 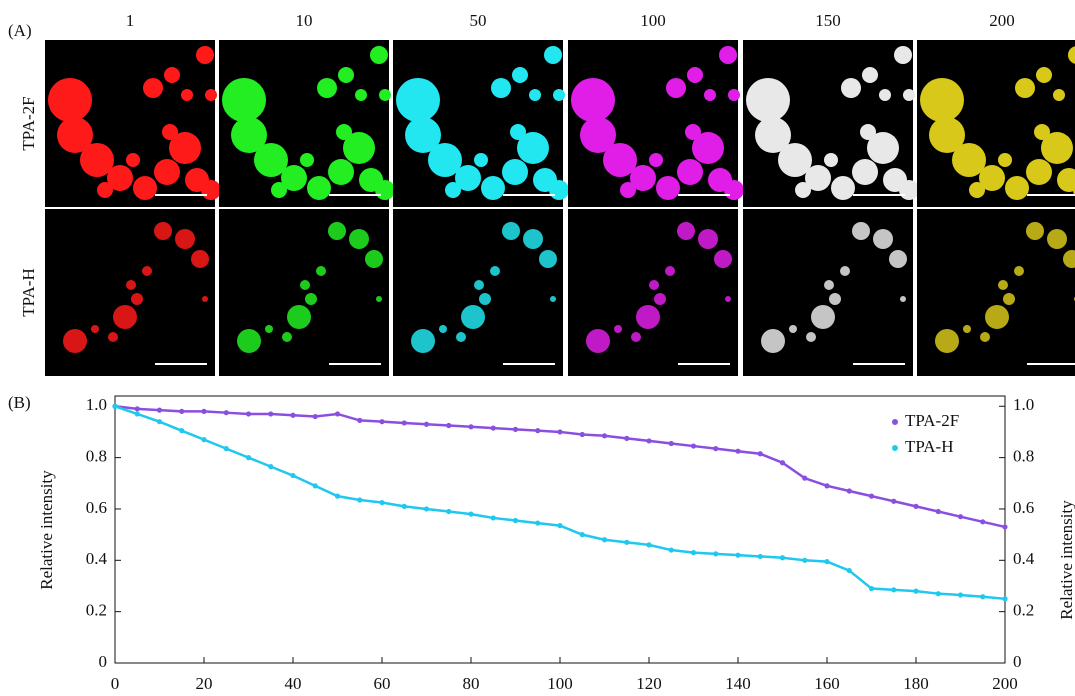 I want to click on x-tick-label: 80, so click(x=471, y=683).